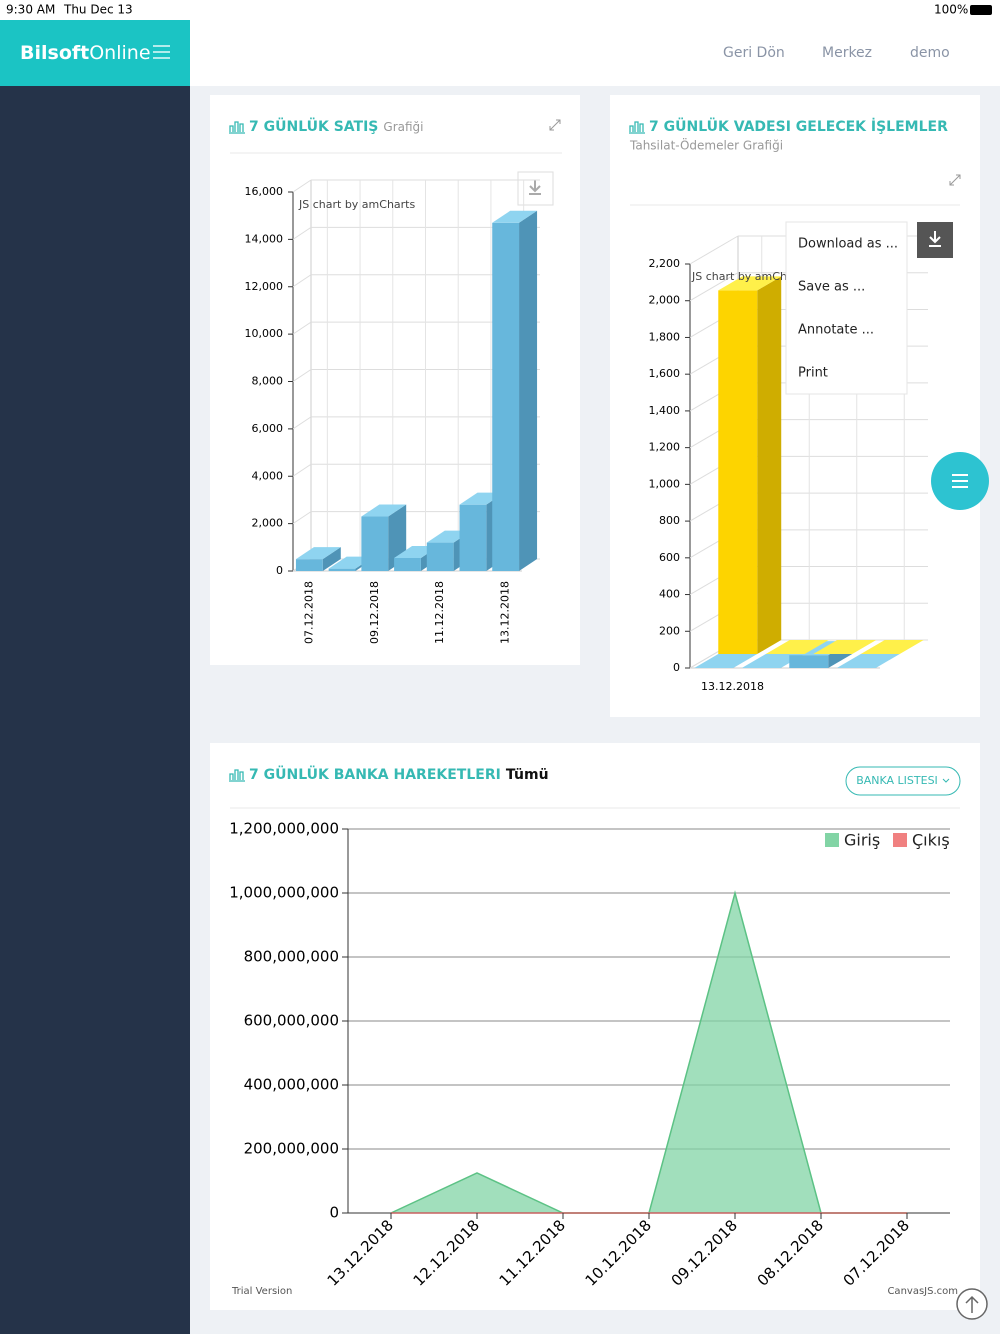 The width and height of the screenshot is (1000, 1334). I want to click on title-text: 7 GÜNLÜK VADESI GELECEK İŞLEMLER, so click(798, 126).